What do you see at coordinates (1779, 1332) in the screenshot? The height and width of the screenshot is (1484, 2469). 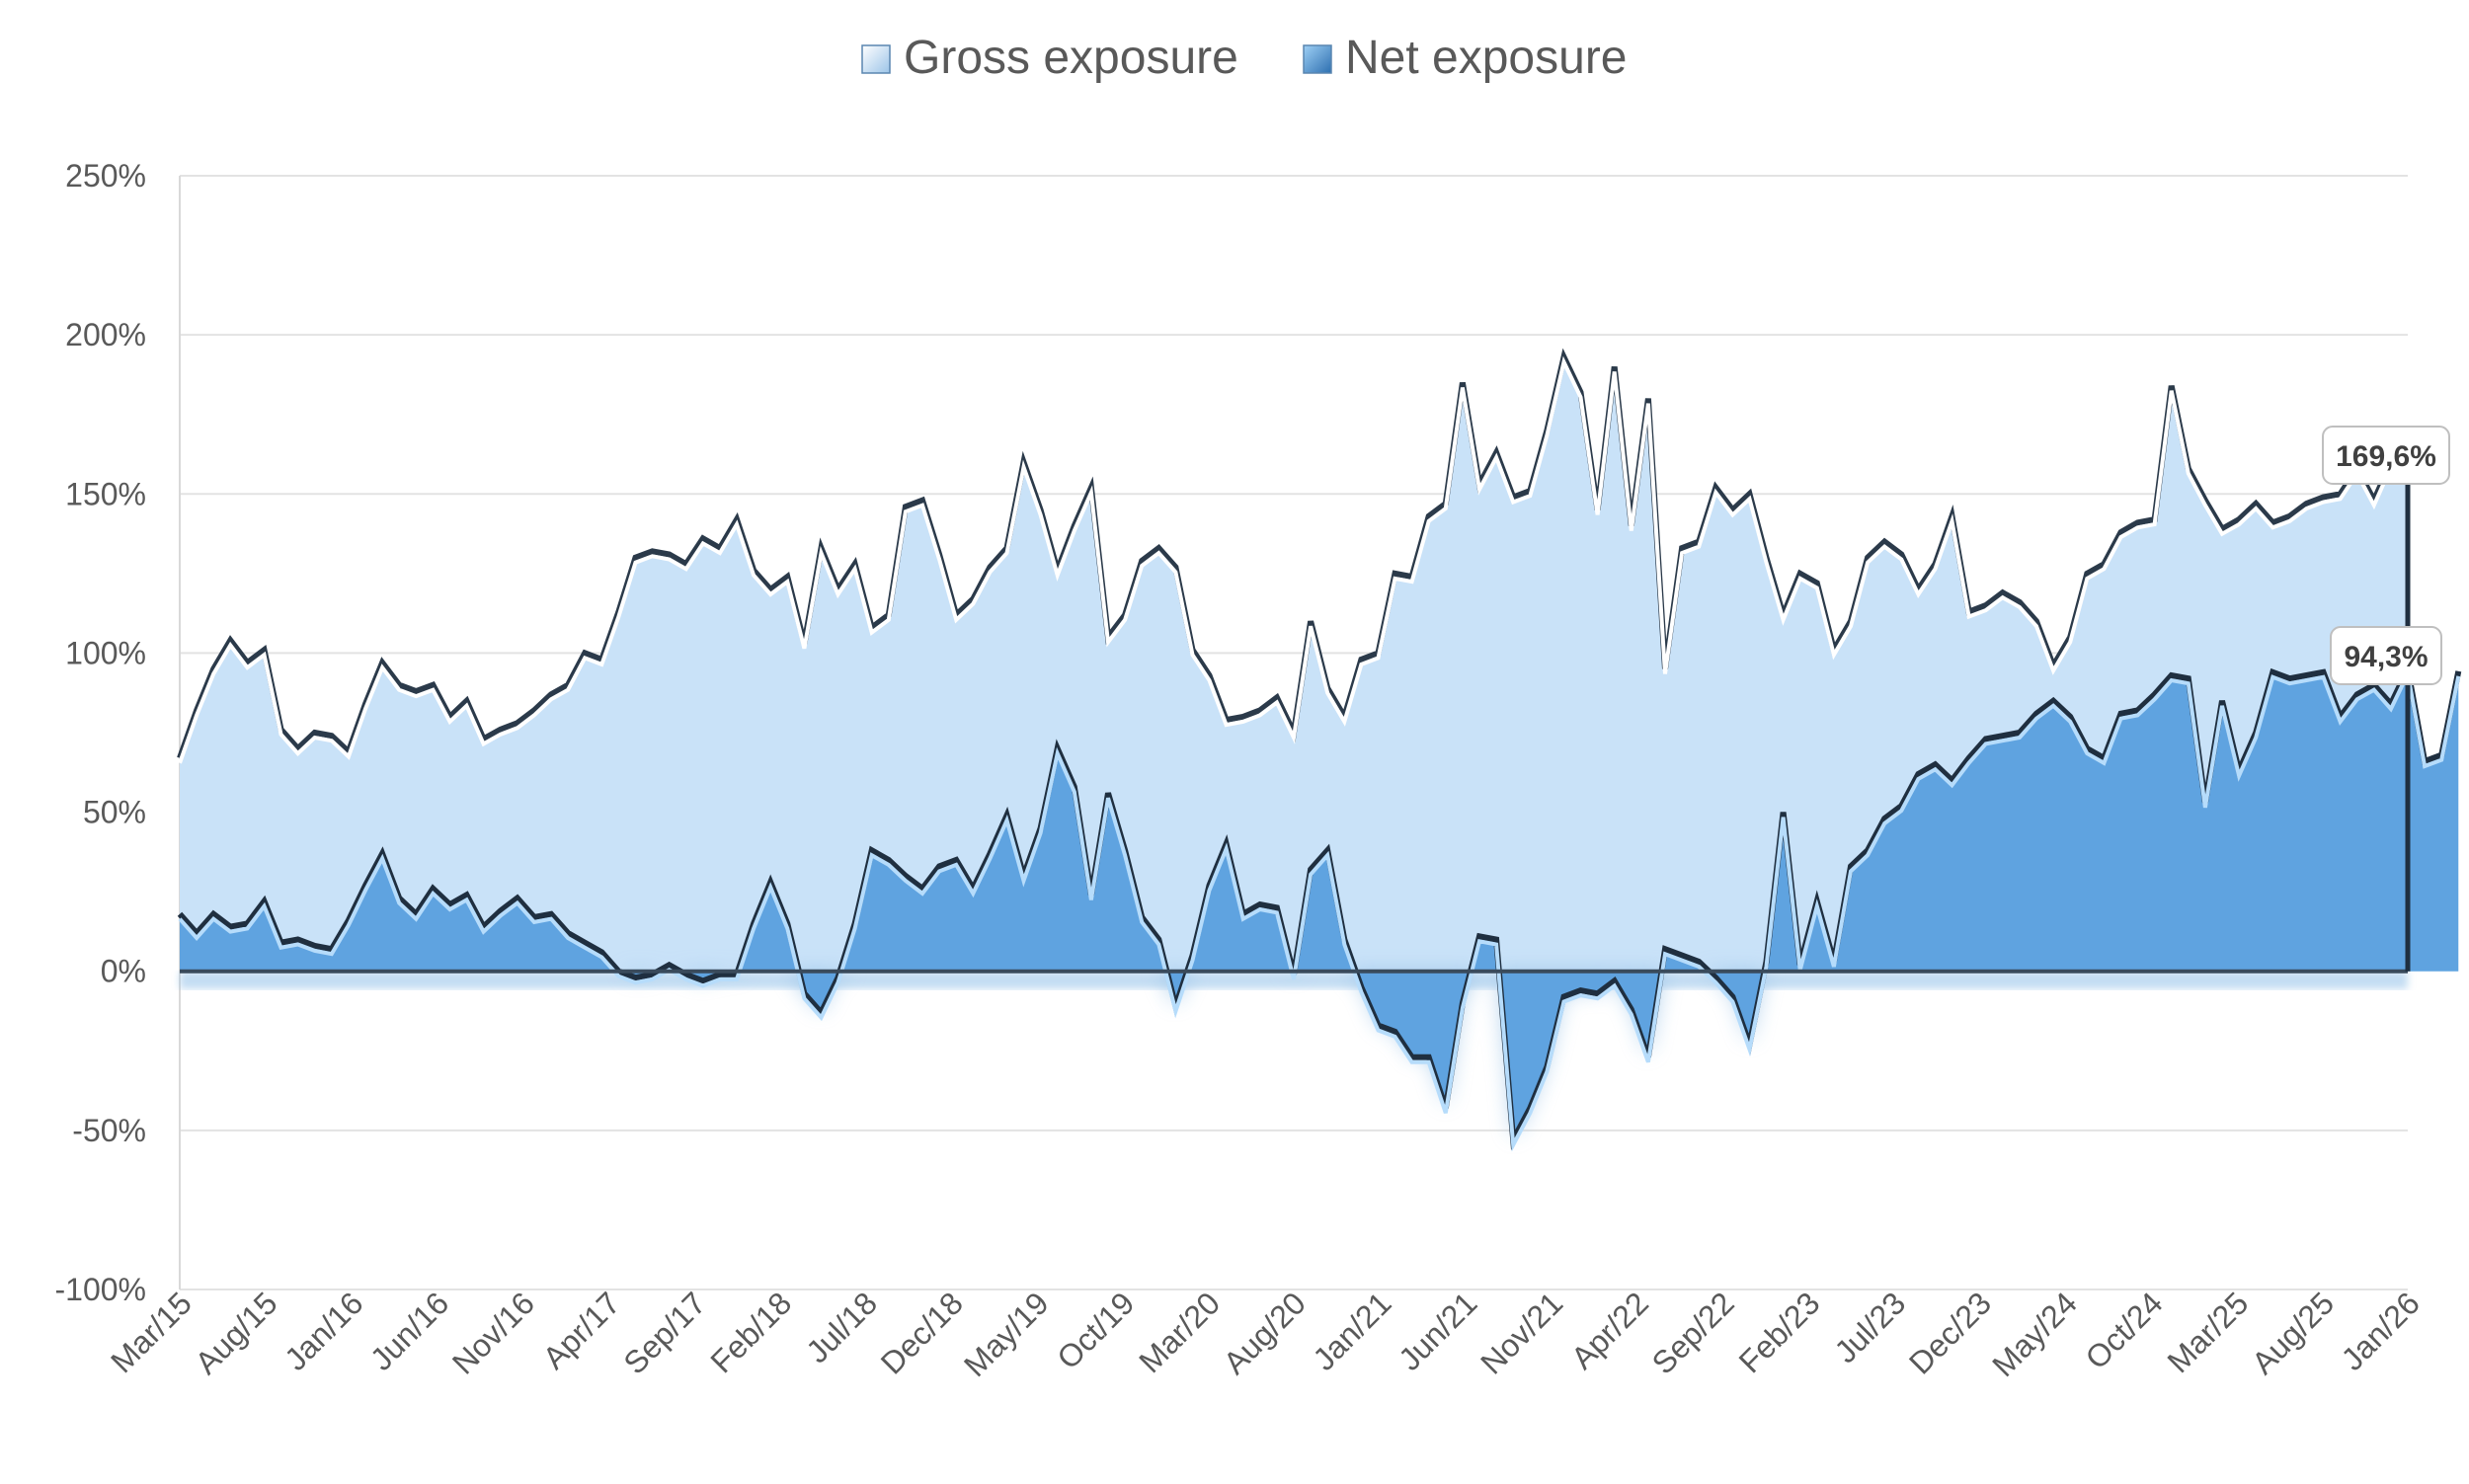 I see `x-tick-label: Feb/23` at bounding box center [1779, 1332].